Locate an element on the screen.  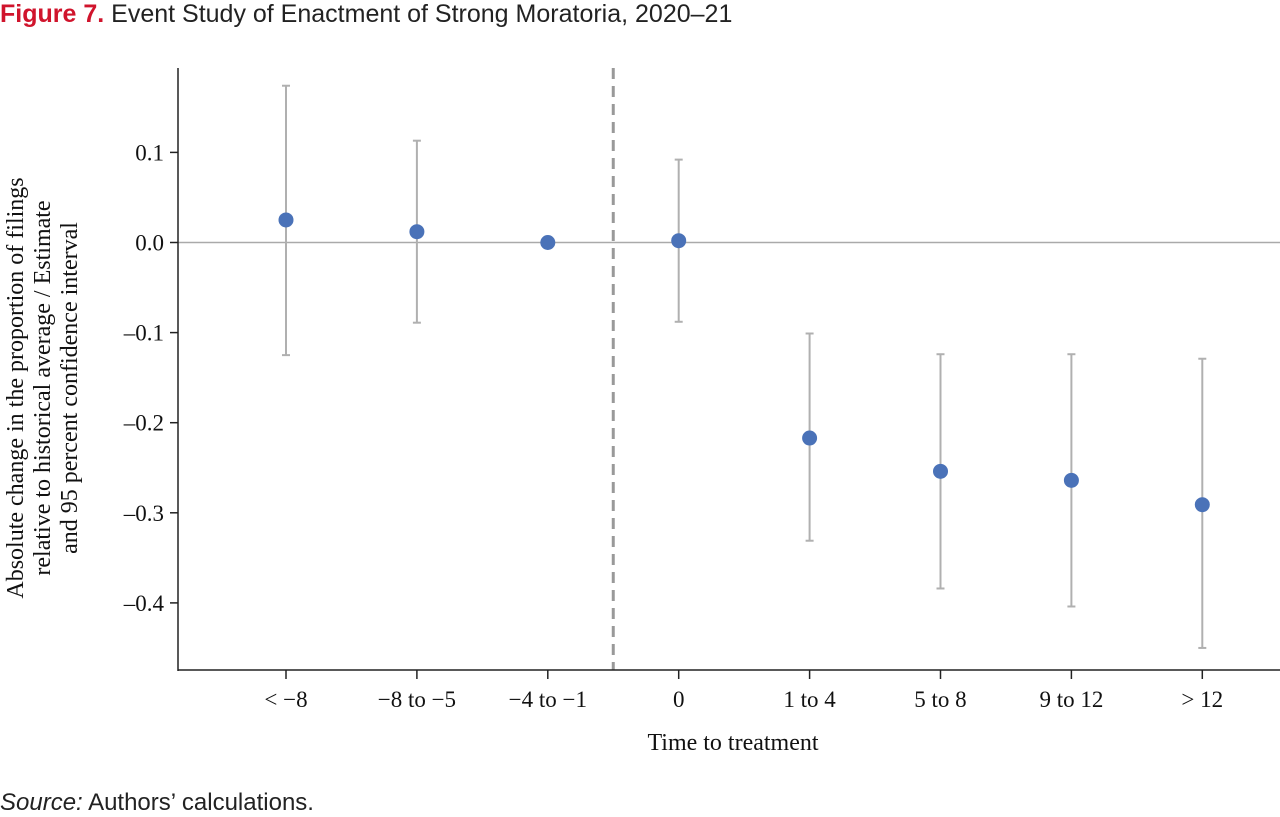
y-tick-label: –0.4 is located at coordinates (144, 603).